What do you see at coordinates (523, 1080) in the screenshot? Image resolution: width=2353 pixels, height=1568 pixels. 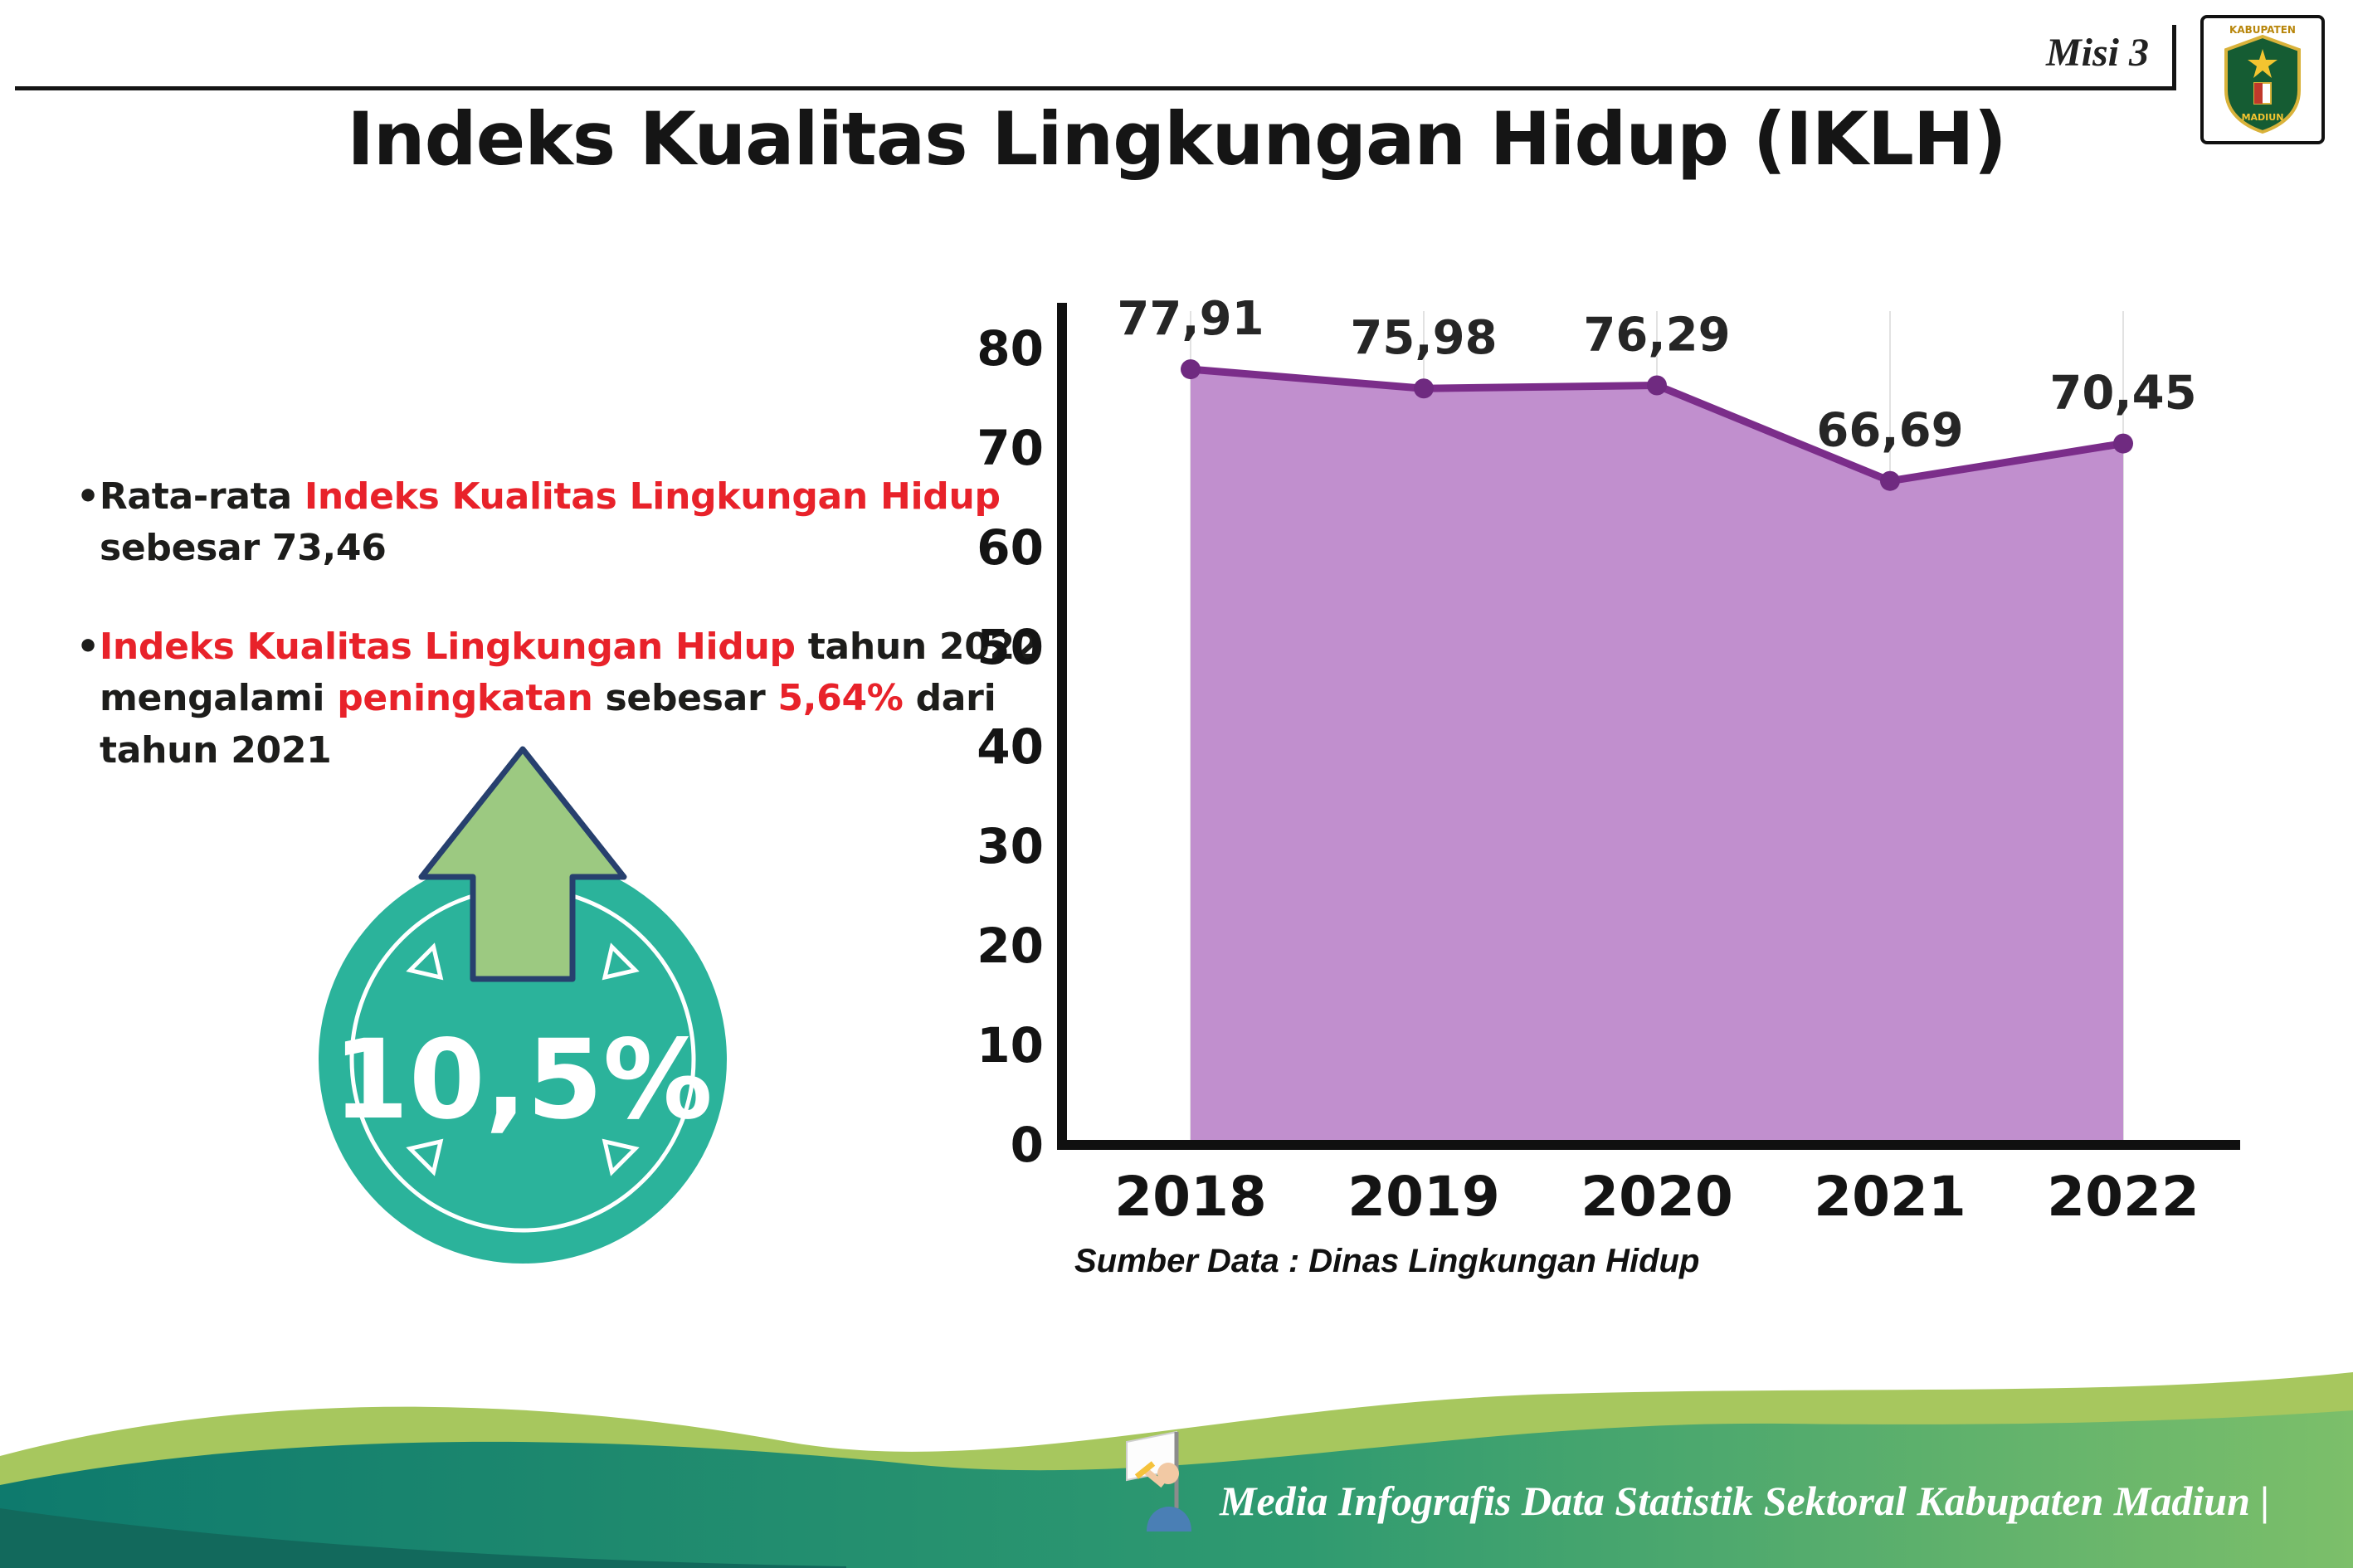 I see `badge-value: 10,5%` at bounding box center [523, 1080].